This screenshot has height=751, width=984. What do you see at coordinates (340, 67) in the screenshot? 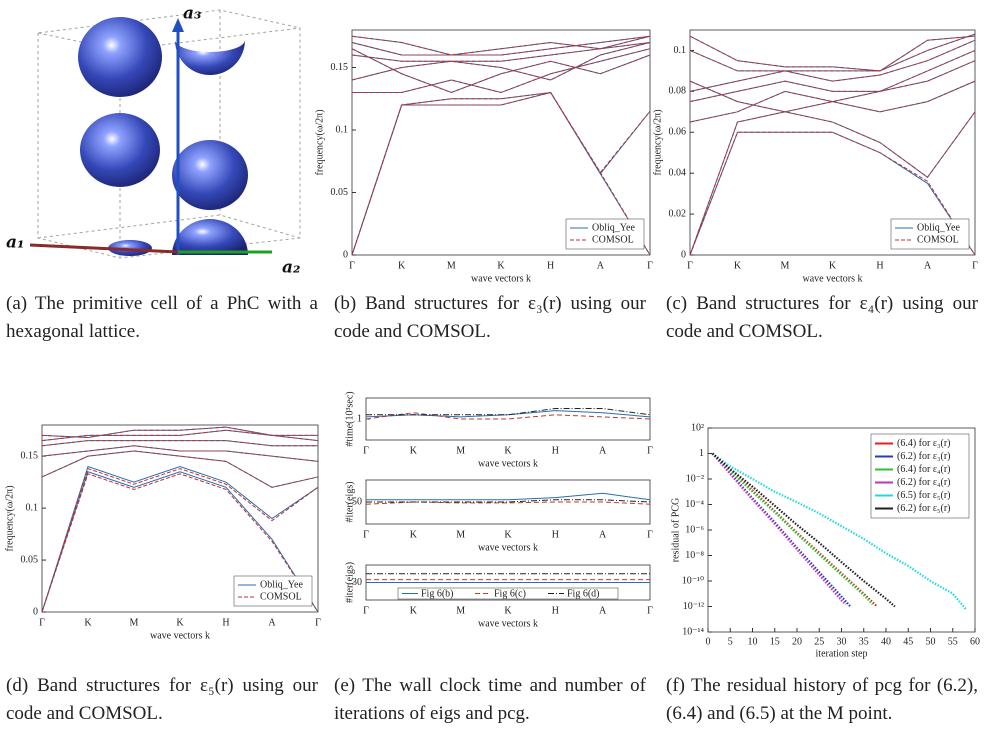
I see `y-tick-label: 0.15` at bounding box center [340, 67].